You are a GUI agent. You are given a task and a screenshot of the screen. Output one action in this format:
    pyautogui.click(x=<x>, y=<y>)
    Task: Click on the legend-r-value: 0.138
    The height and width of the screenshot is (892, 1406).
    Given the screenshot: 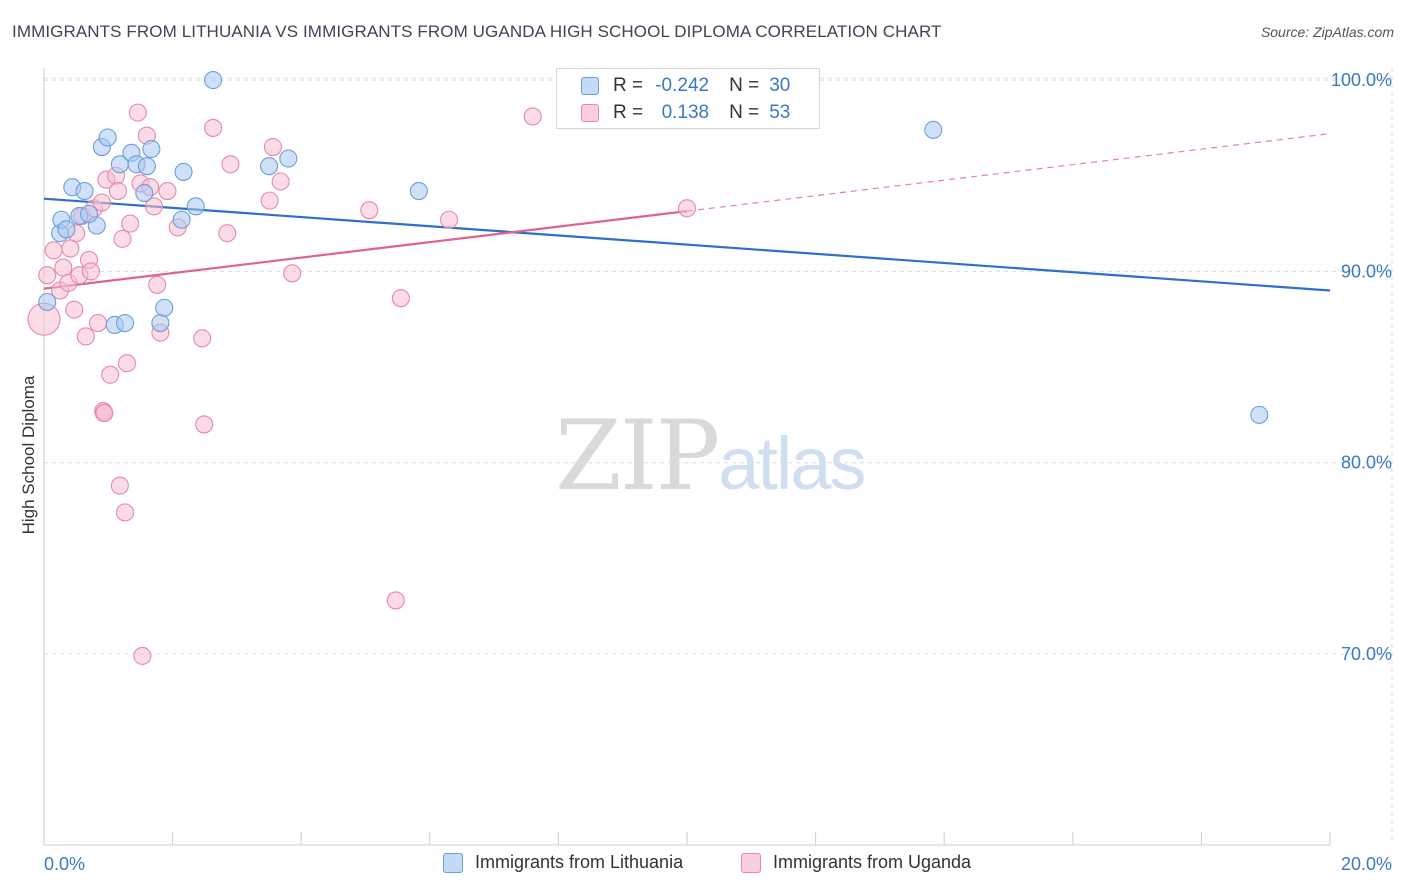 What is the action you would take?
    pyautogui.click(x=685, y=112)
    